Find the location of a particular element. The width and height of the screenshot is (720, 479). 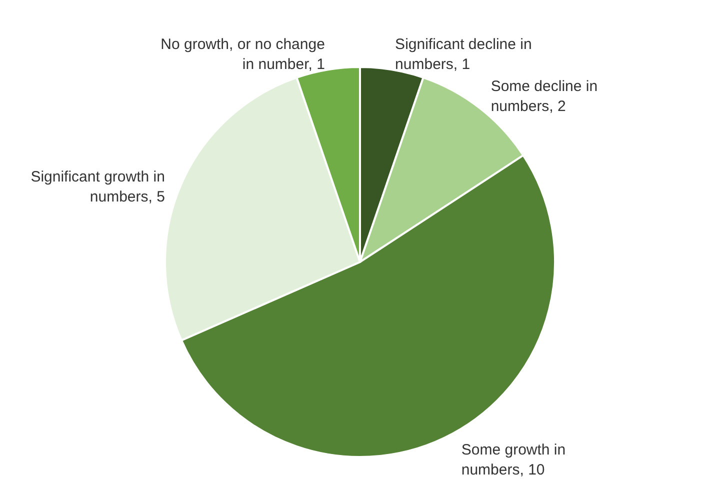

slice-label: Some growth in numbers, 10 is located at coordinates (513, 459).